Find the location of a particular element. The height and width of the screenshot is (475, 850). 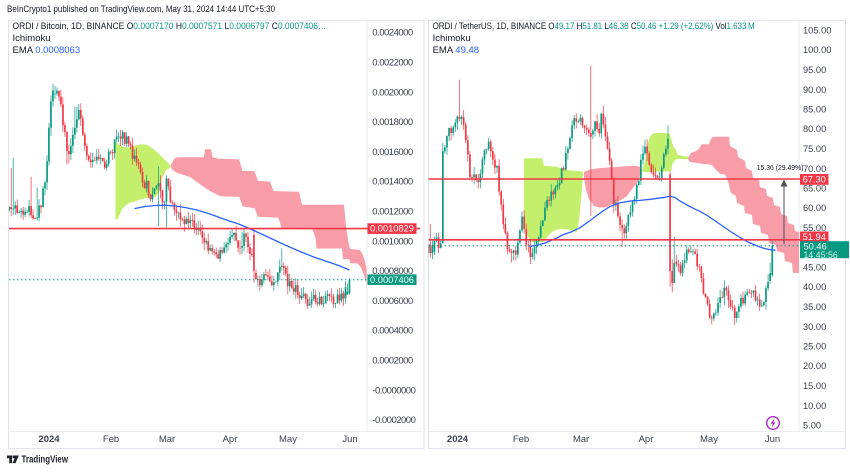

svg-text: 0.0010829 is located at coordinates (392, 229).